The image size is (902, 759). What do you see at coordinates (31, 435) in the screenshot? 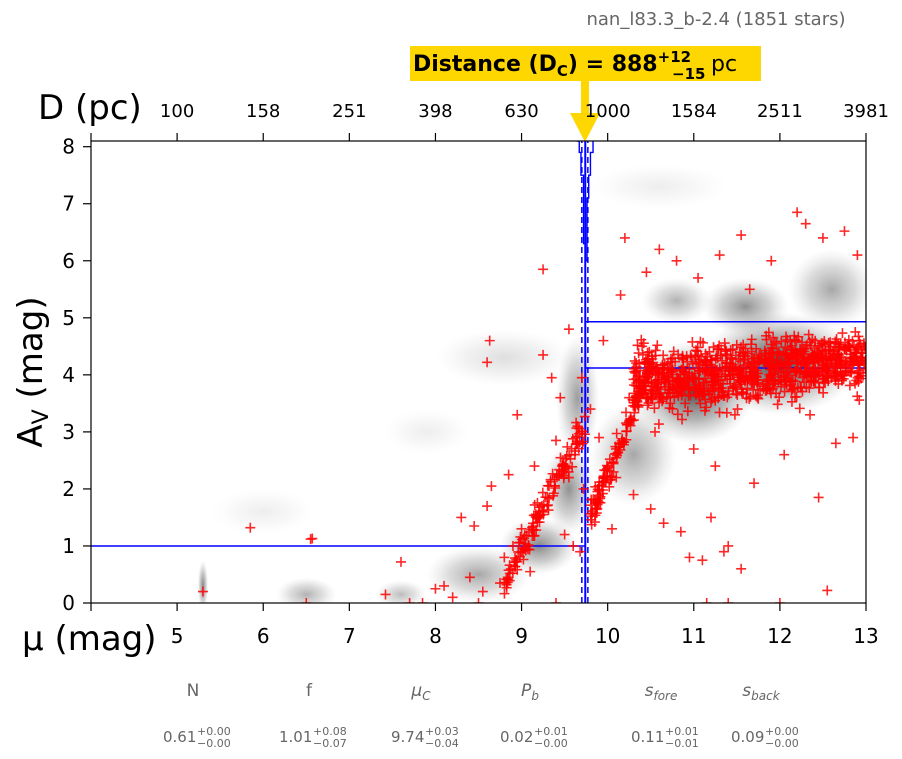
I see `y-axis-title-main: A` at bounding box center [31, 435].